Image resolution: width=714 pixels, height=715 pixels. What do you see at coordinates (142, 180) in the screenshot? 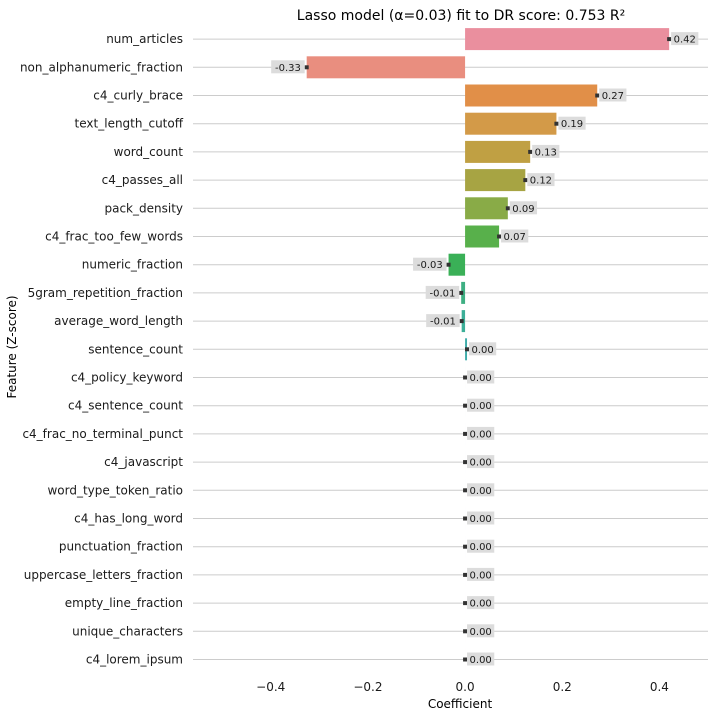
I see `y-tick-label: c4_passes_all` at bounding box center [142, 180].